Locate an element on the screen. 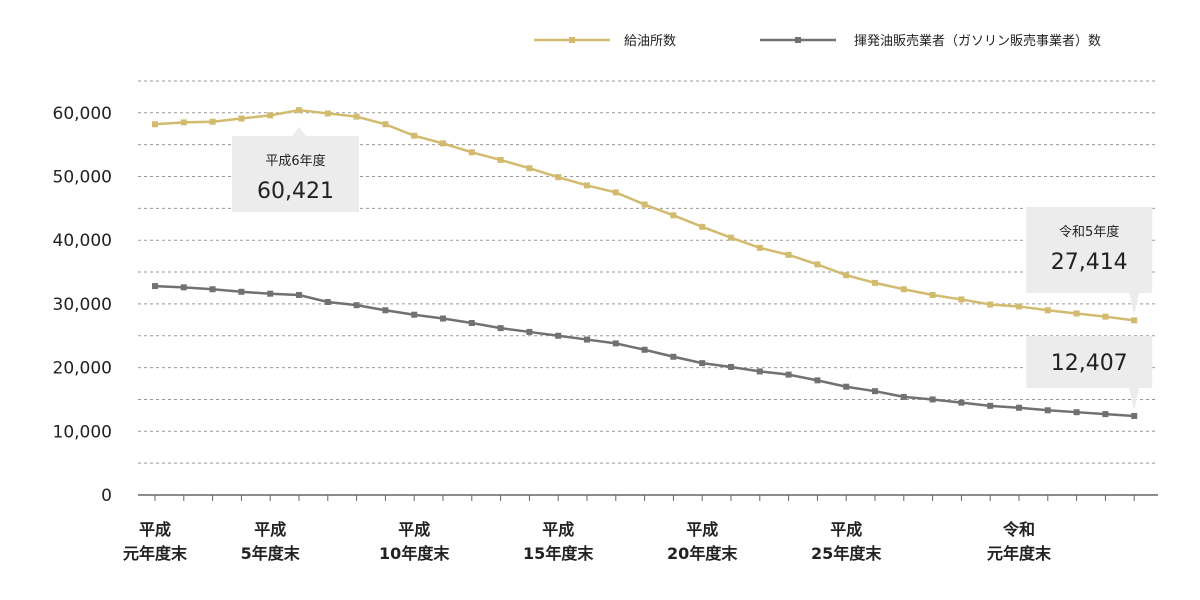  callout-value: 12,407 is located at coordinates (1089, 363).